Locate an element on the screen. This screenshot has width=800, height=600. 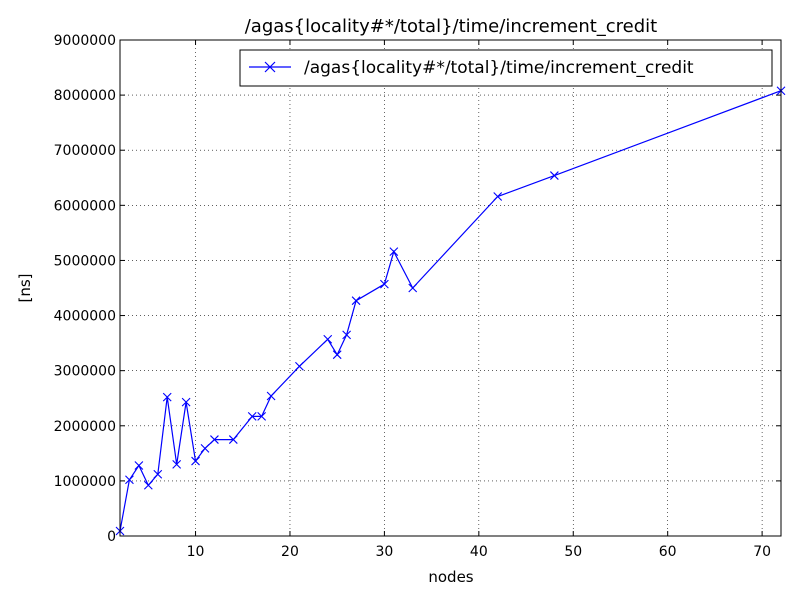
y-axis-label: [ns] is located at coordinates (25, 287).